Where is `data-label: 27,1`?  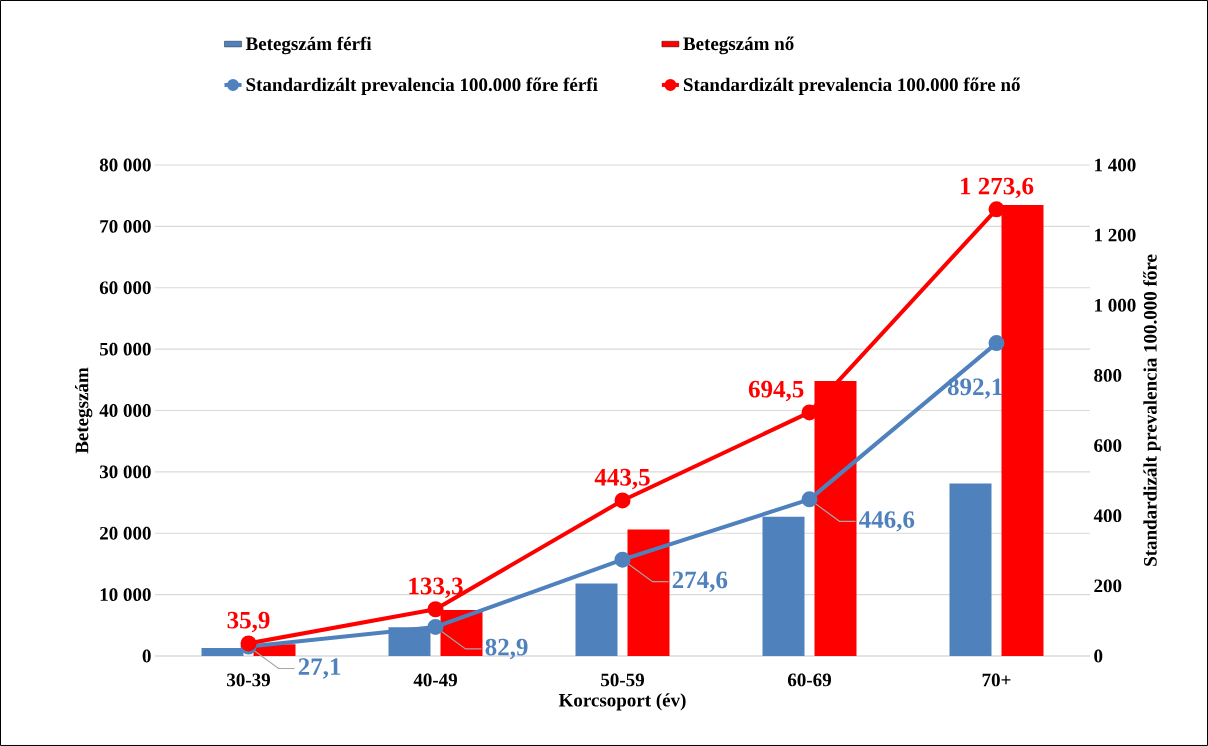
data-label: 27,1 is located at coordinates (319, 668).